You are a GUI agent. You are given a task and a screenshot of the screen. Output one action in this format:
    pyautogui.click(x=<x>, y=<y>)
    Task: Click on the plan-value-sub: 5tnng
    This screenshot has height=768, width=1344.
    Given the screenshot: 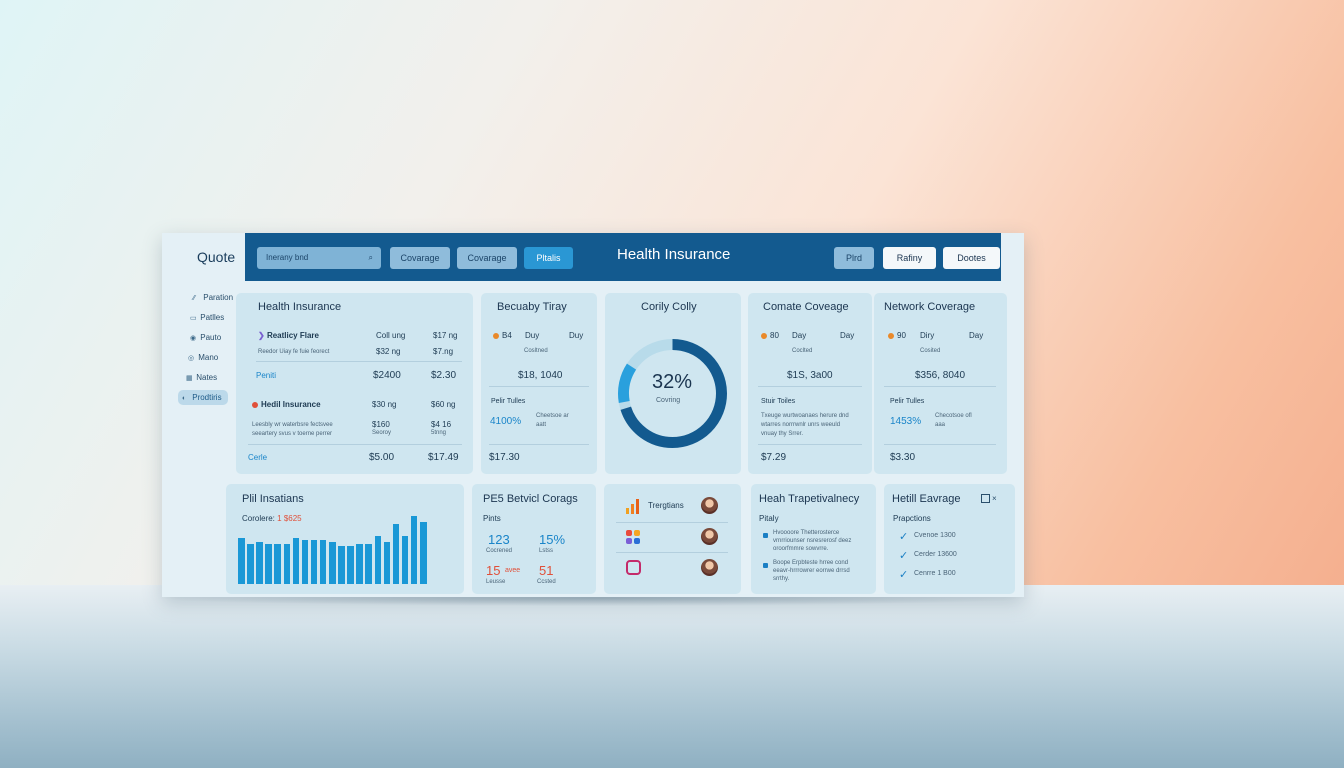 What is the action you would take?
    pyautogui.click(x=439, y=433)
    